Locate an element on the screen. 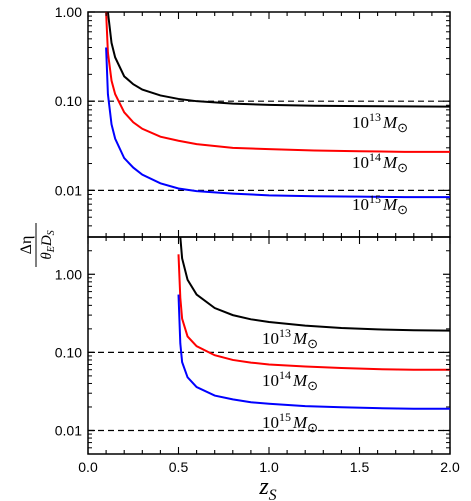 The width and height of the screenshot is (471, 501). bottom-series-label-14: 1014 M⊙ is located at coordinates (290, 380).